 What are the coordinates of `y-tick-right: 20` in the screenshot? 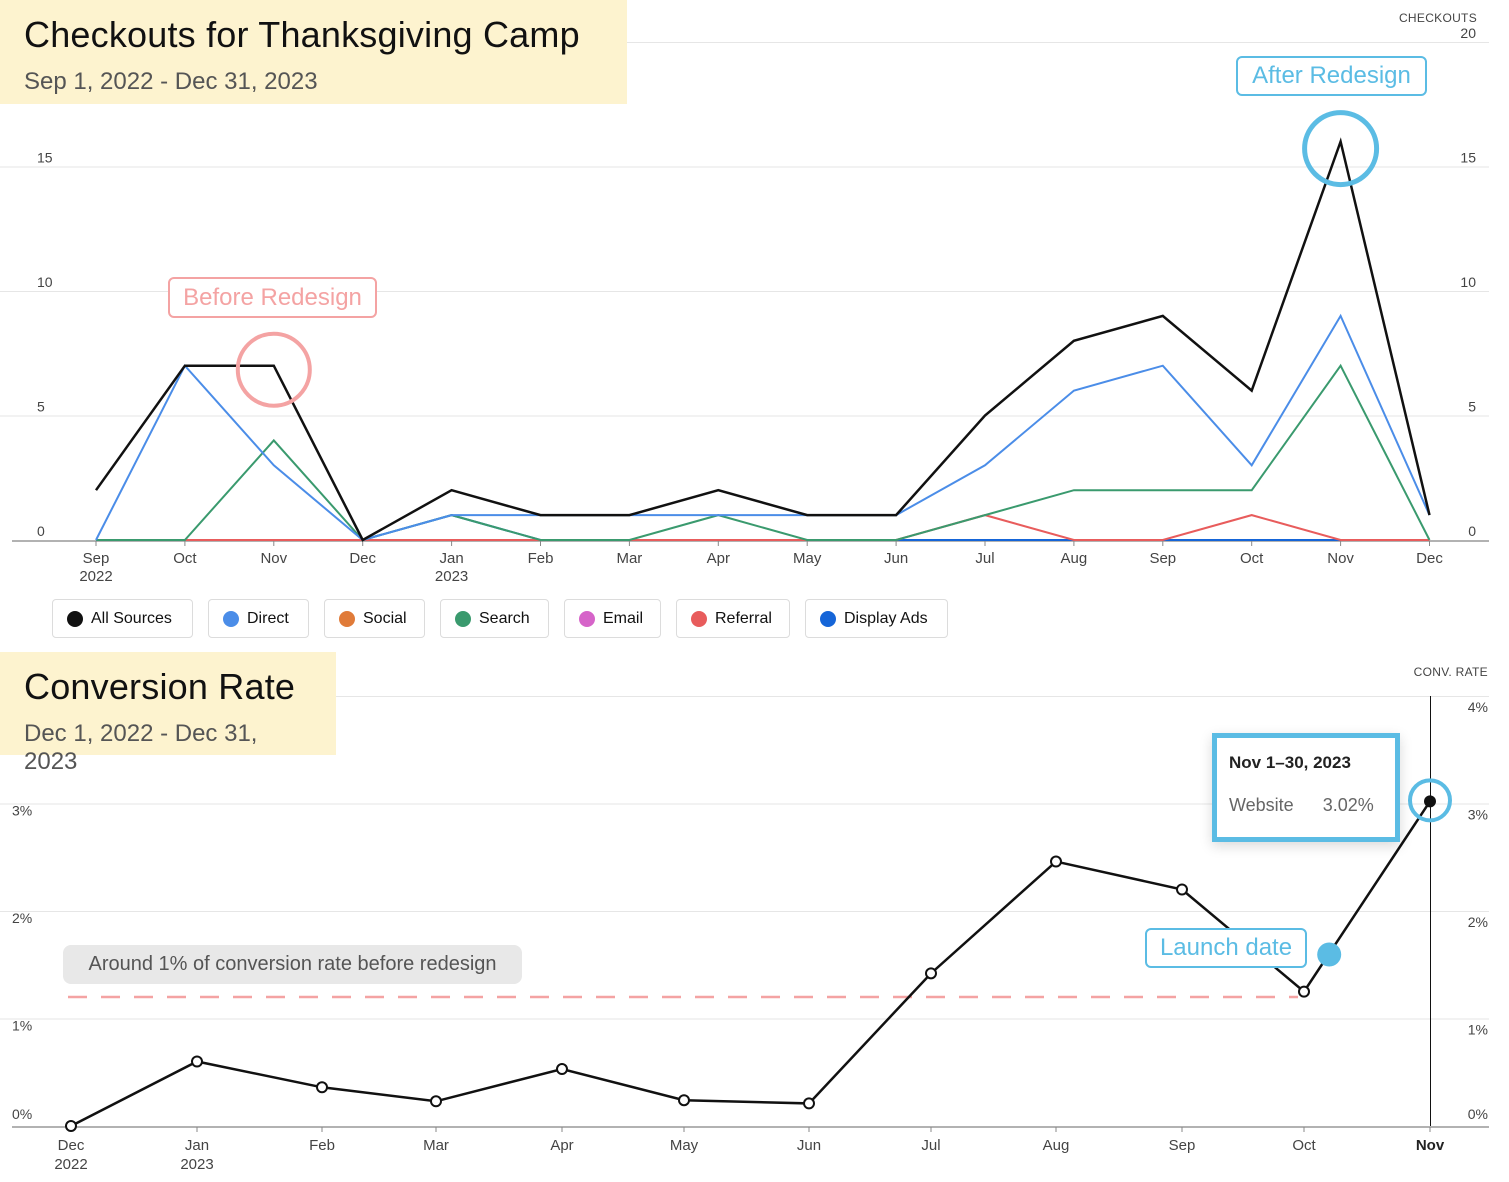 It's located at (1468, 33).